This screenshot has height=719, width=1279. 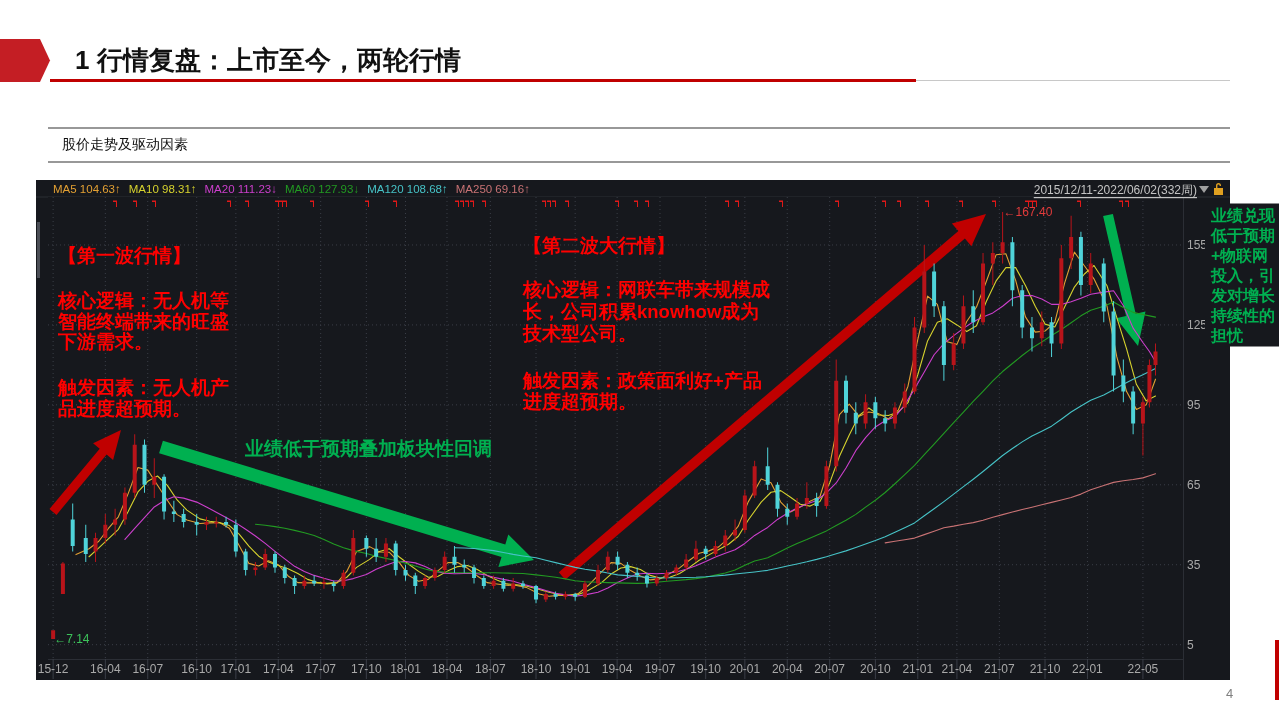 What do you see at coordinates (617, 669) in the screenshot?
I see `x-tick-label: 19-04` at bounding box center [617, 669].